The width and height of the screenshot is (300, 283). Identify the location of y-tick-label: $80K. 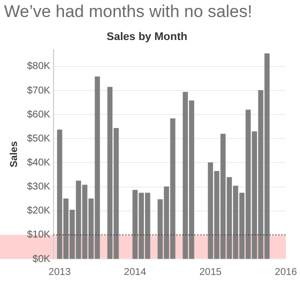
(38, 66).